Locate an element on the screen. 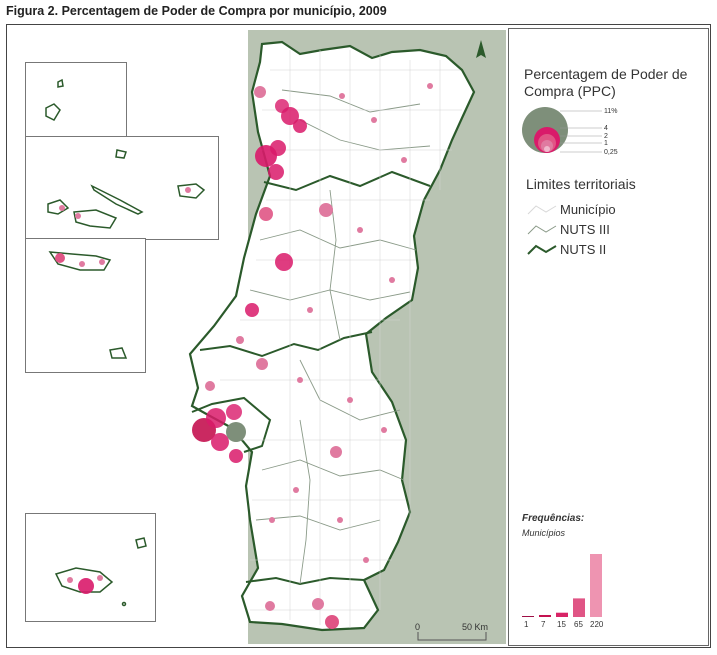 This screenshot has width=717, height=655. size-label-4: 4 is located at coordinates (606, 128).